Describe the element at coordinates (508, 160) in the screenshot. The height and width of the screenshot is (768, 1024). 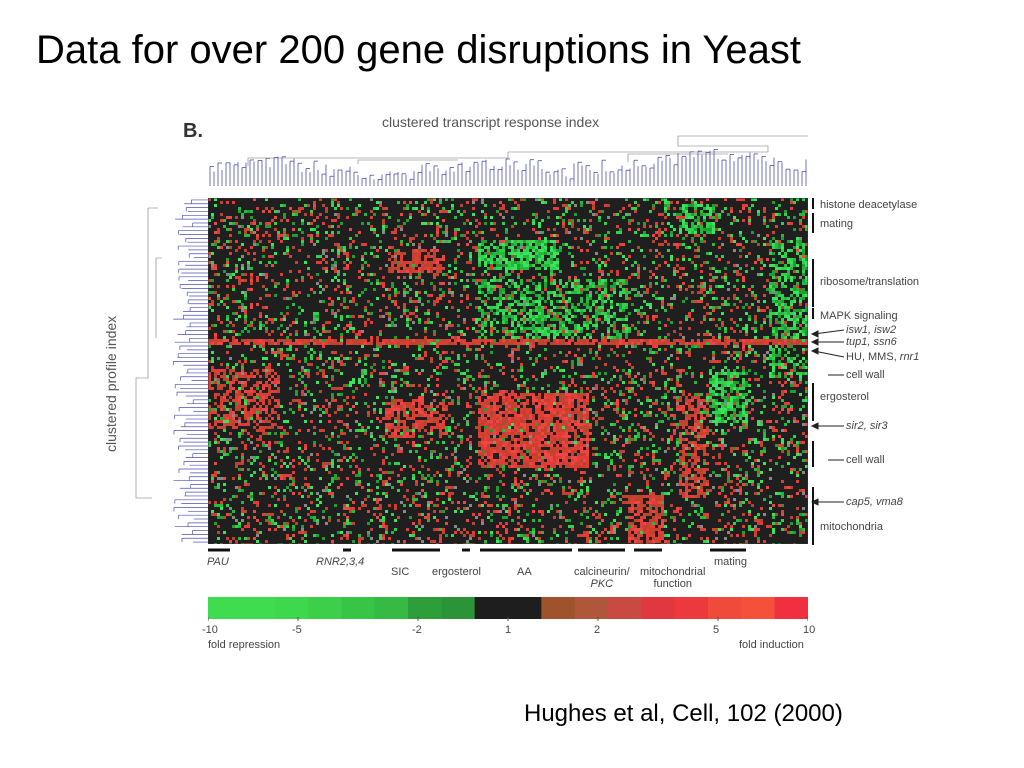
I see `top-dendrogram` at that location.